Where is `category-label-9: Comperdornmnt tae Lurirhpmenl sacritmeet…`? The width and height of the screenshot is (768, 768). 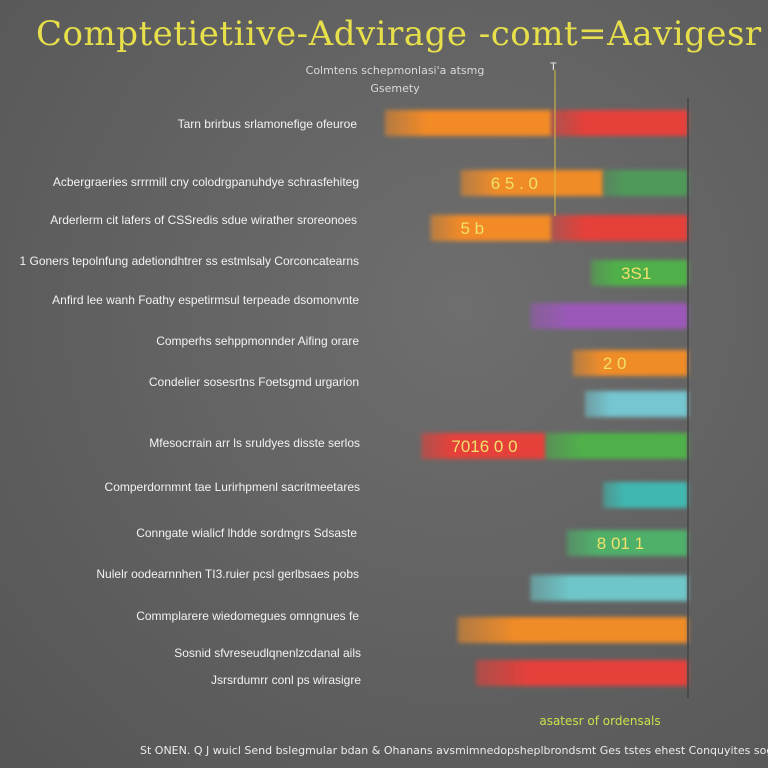
category-label-9: Comperdornmnt tae Lurirhpmenl sacritmeet… is located at coordinates (232, 487).